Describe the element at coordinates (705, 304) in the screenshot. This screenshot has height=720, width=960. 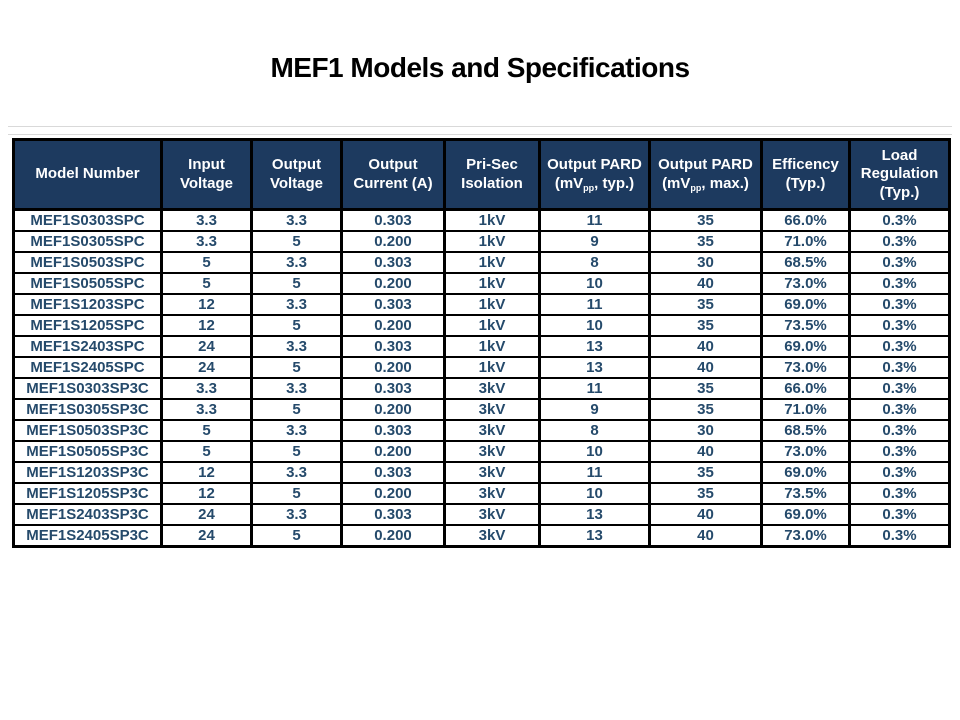
I see `table-cell: 35` at that location.